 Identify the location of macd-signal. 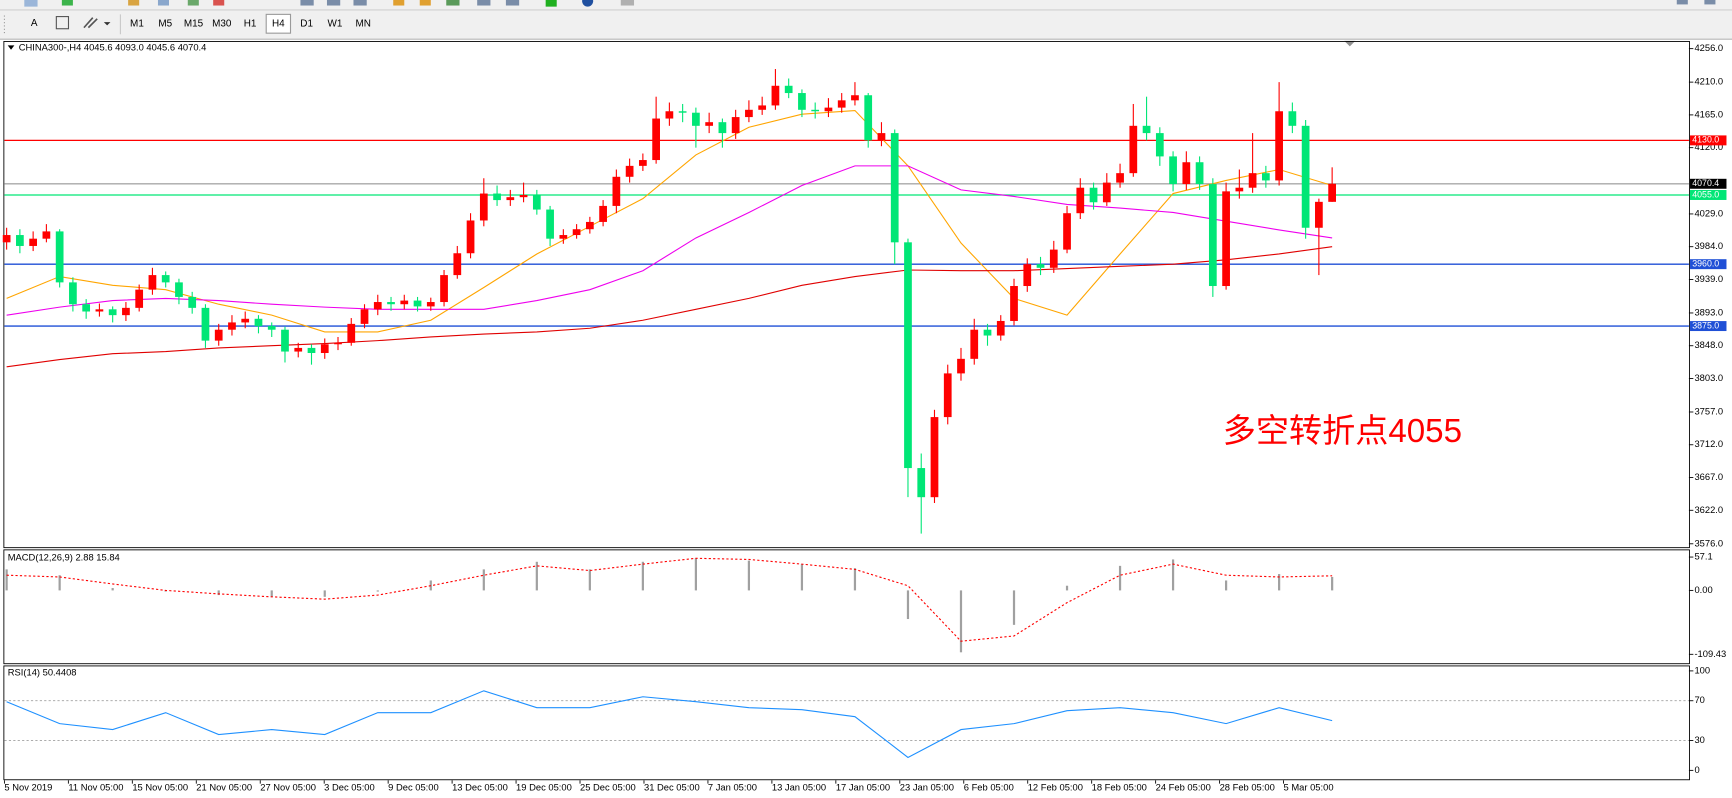
(669, 599).